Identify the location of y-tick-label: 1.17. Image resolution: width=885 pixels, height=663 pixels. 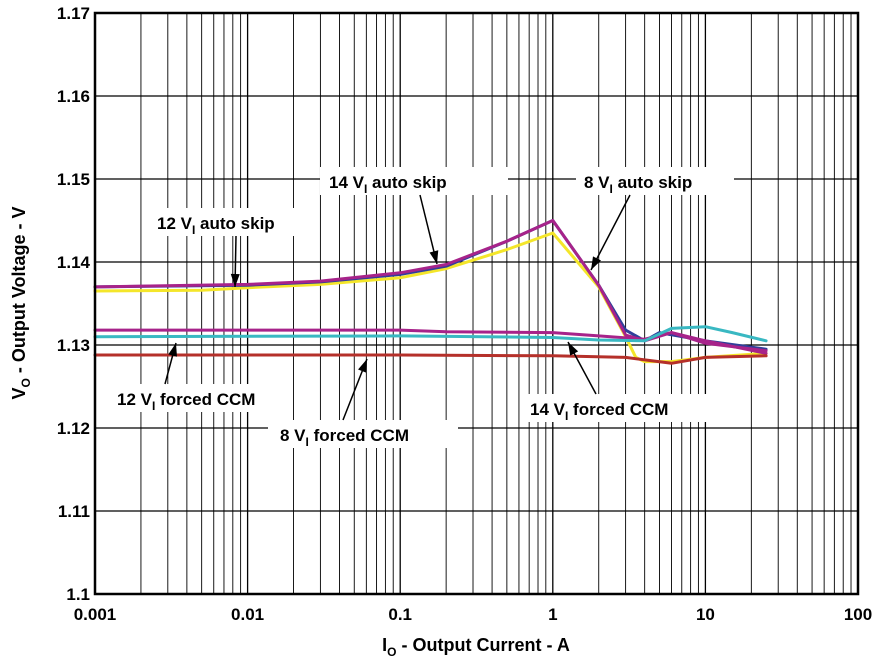
(73, 13).